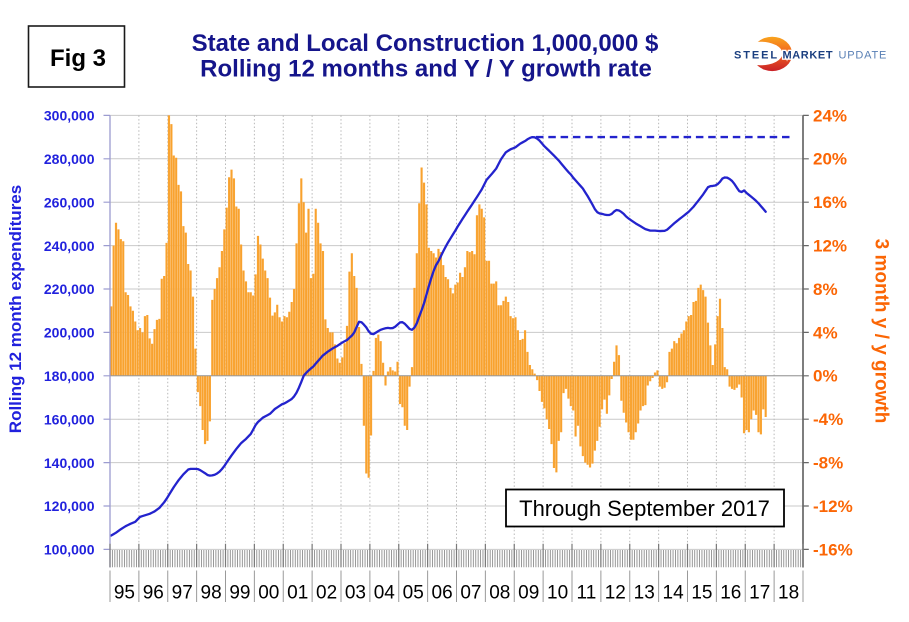  What do you see at coordinates (615, 593) in the screenshot?
I see `svg-text: 12` at bounding box center [615, 593].